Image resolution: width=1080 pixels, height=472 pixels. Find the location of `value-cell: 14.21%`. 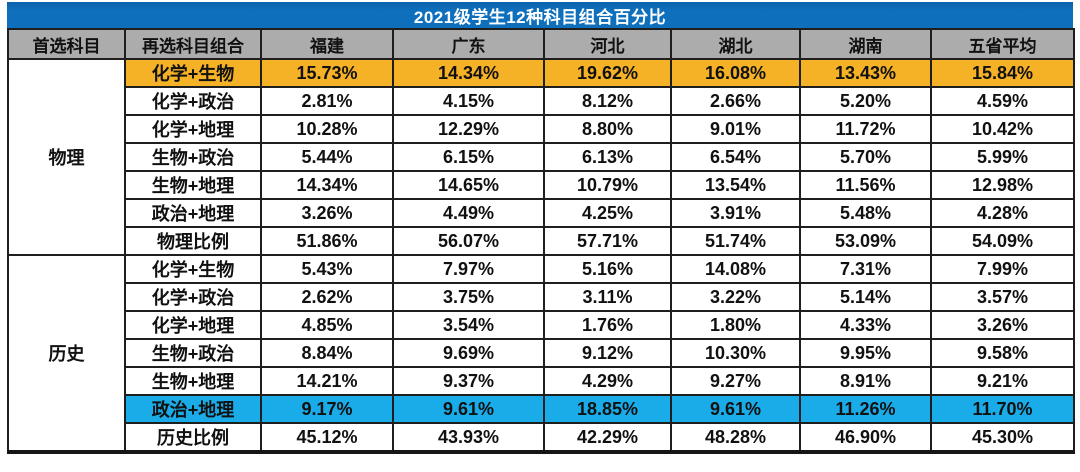

value-cell: 14.21% is located at coordinates (327, 381).